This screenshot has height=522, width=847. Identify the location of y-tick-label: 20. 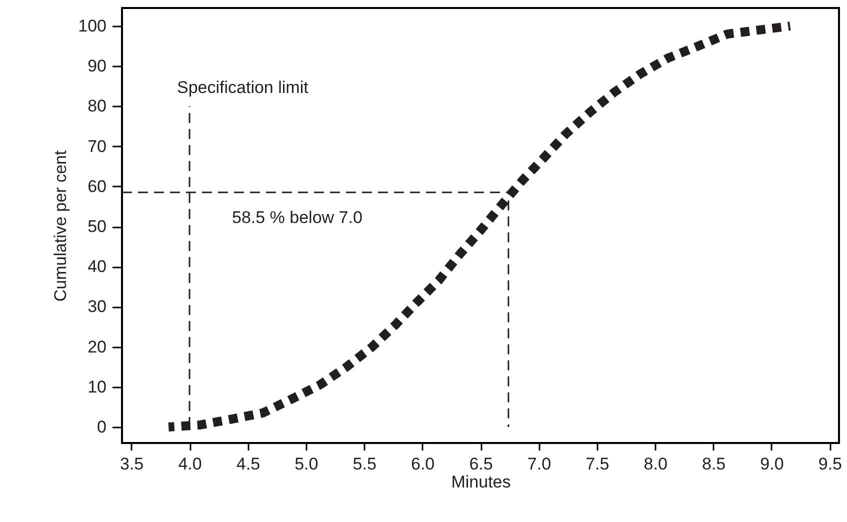
(97, 346).